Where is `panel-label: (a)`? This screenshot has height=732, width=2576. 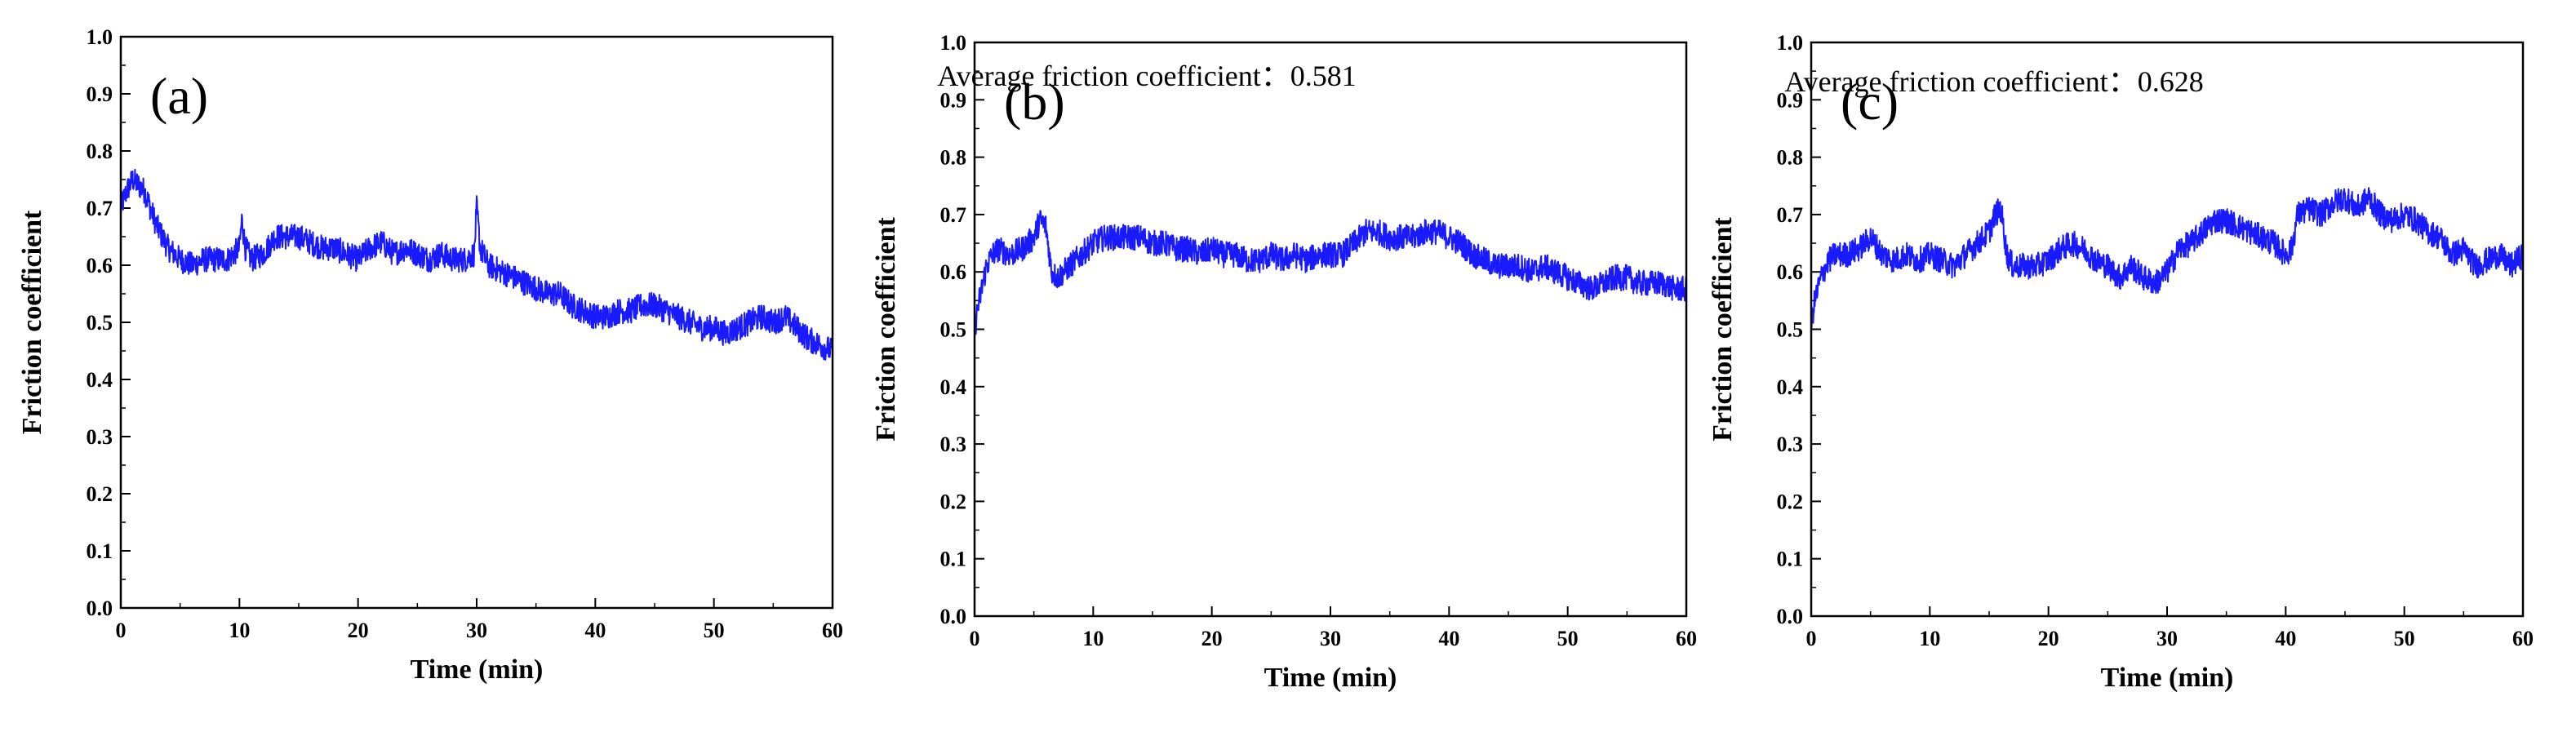
panel-label: (a) is located at coordinates (179, 96).